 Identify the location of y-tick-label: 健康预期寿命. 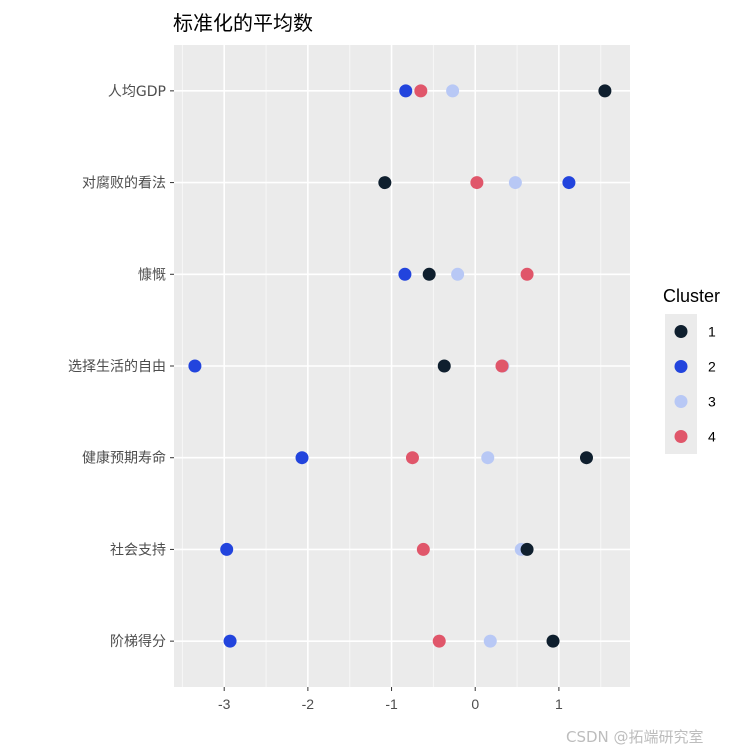
(124, 458).